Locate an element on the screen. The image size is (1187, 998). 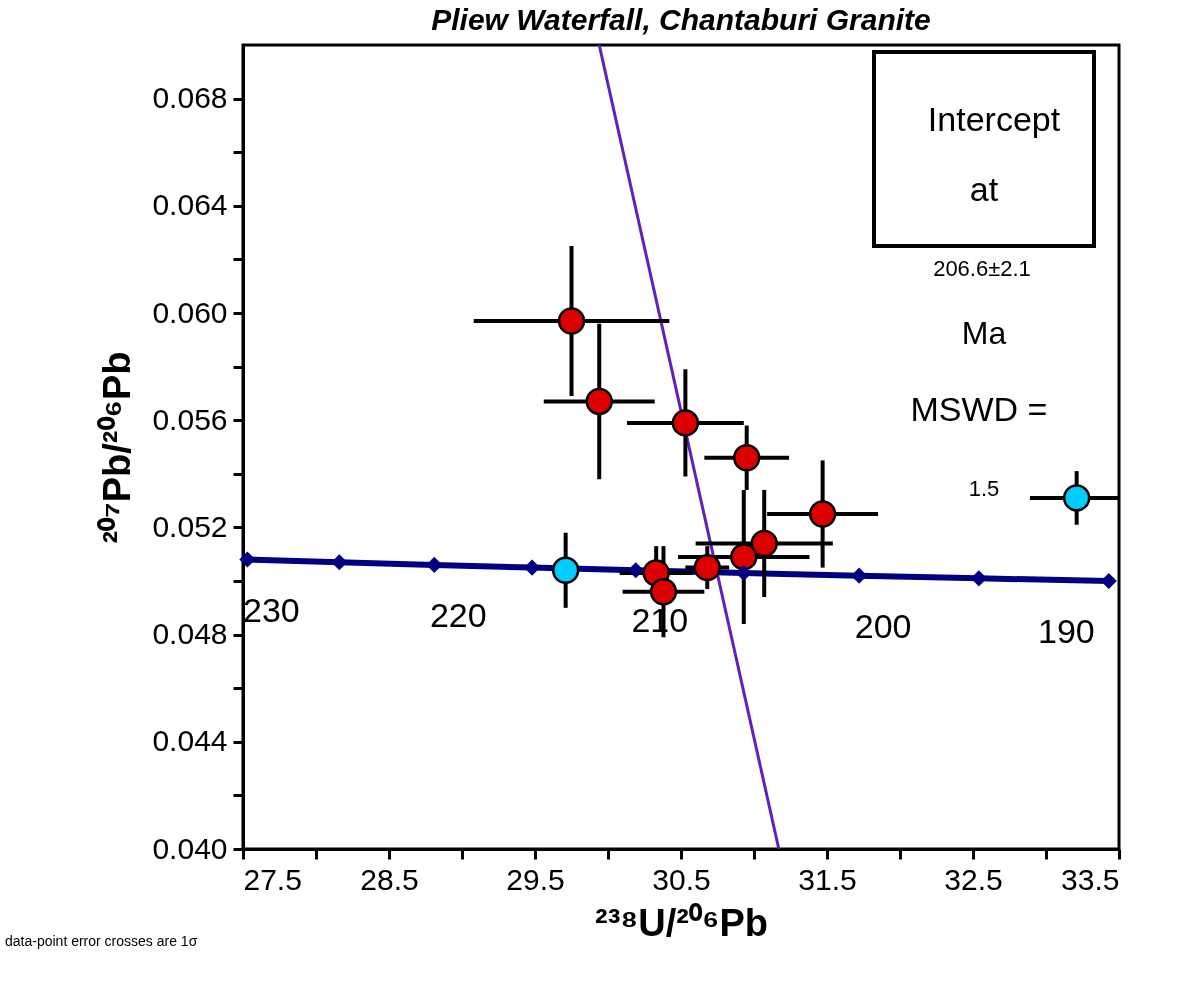
y-tick-label: 0.044 is located at coordinates (190, 741).